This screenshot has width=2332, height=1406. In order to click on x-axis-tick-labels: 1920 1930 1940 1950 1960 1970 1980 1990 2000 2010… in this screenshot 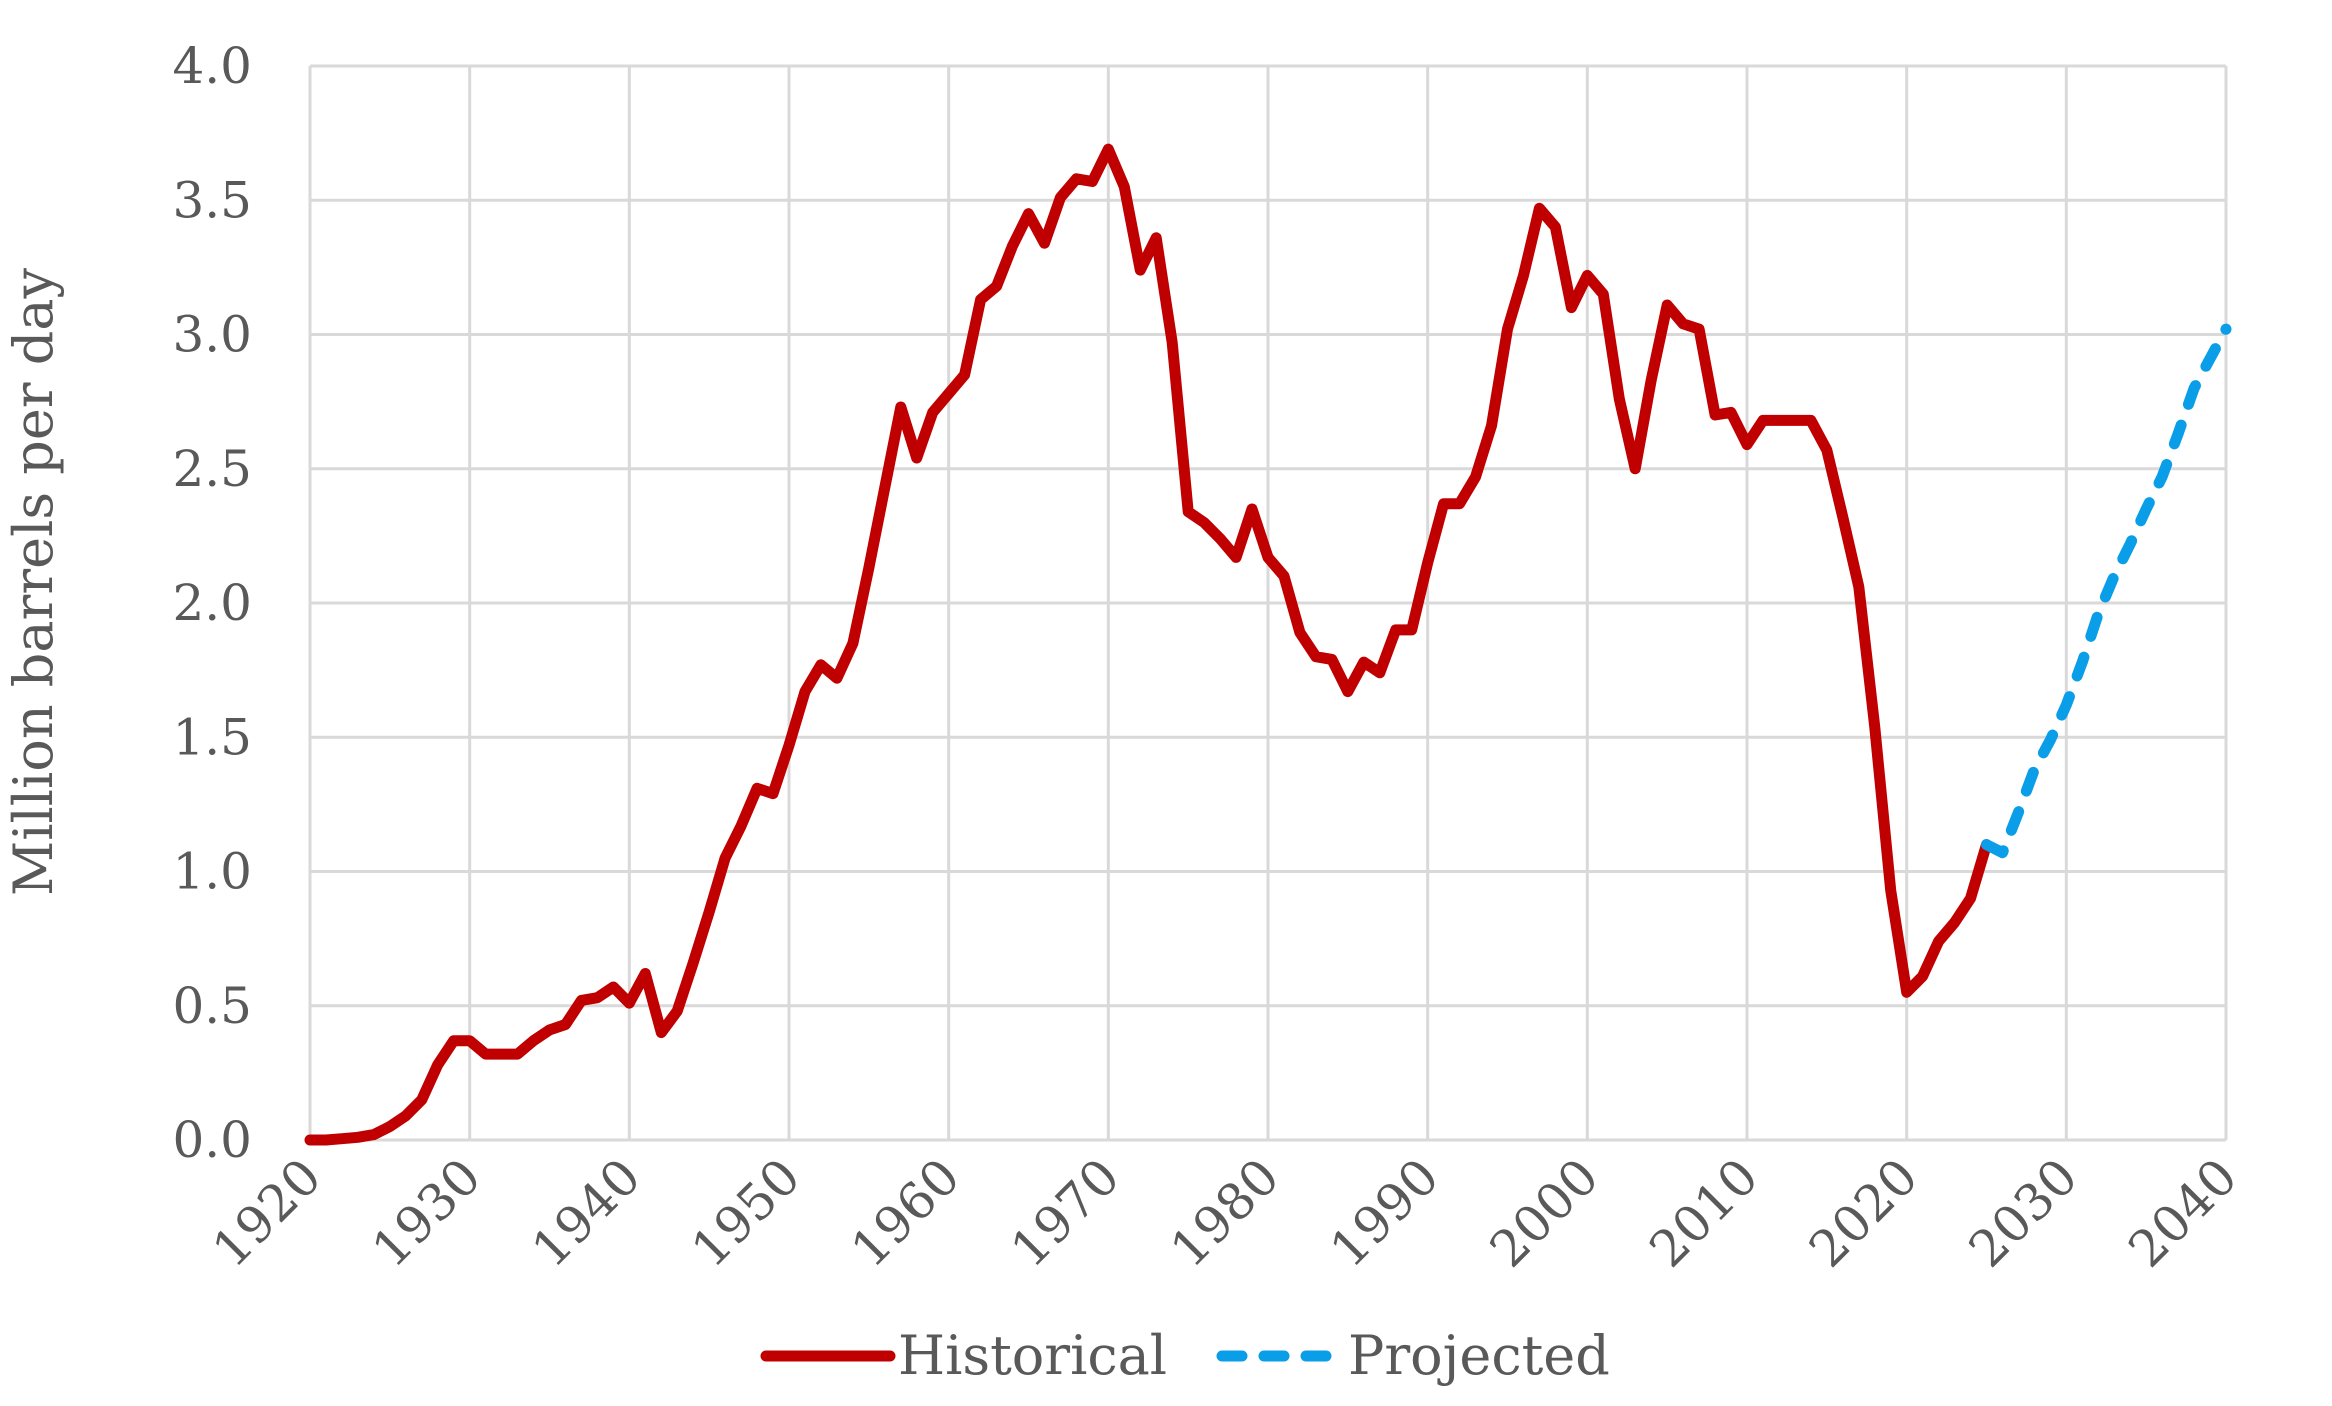, I will do `click(1224, 1212)`.